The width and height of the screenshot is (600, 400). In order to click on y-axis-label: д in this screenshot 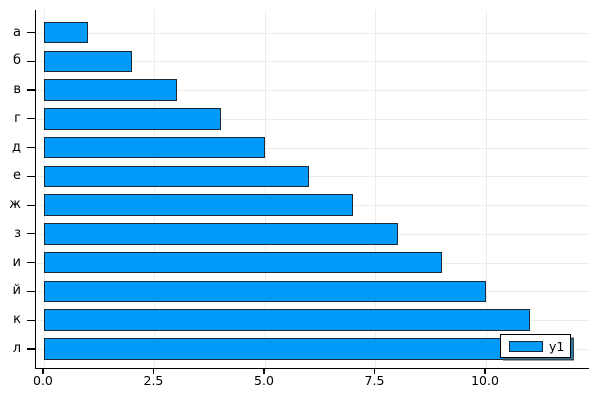, I will do `click(16, 147)`.